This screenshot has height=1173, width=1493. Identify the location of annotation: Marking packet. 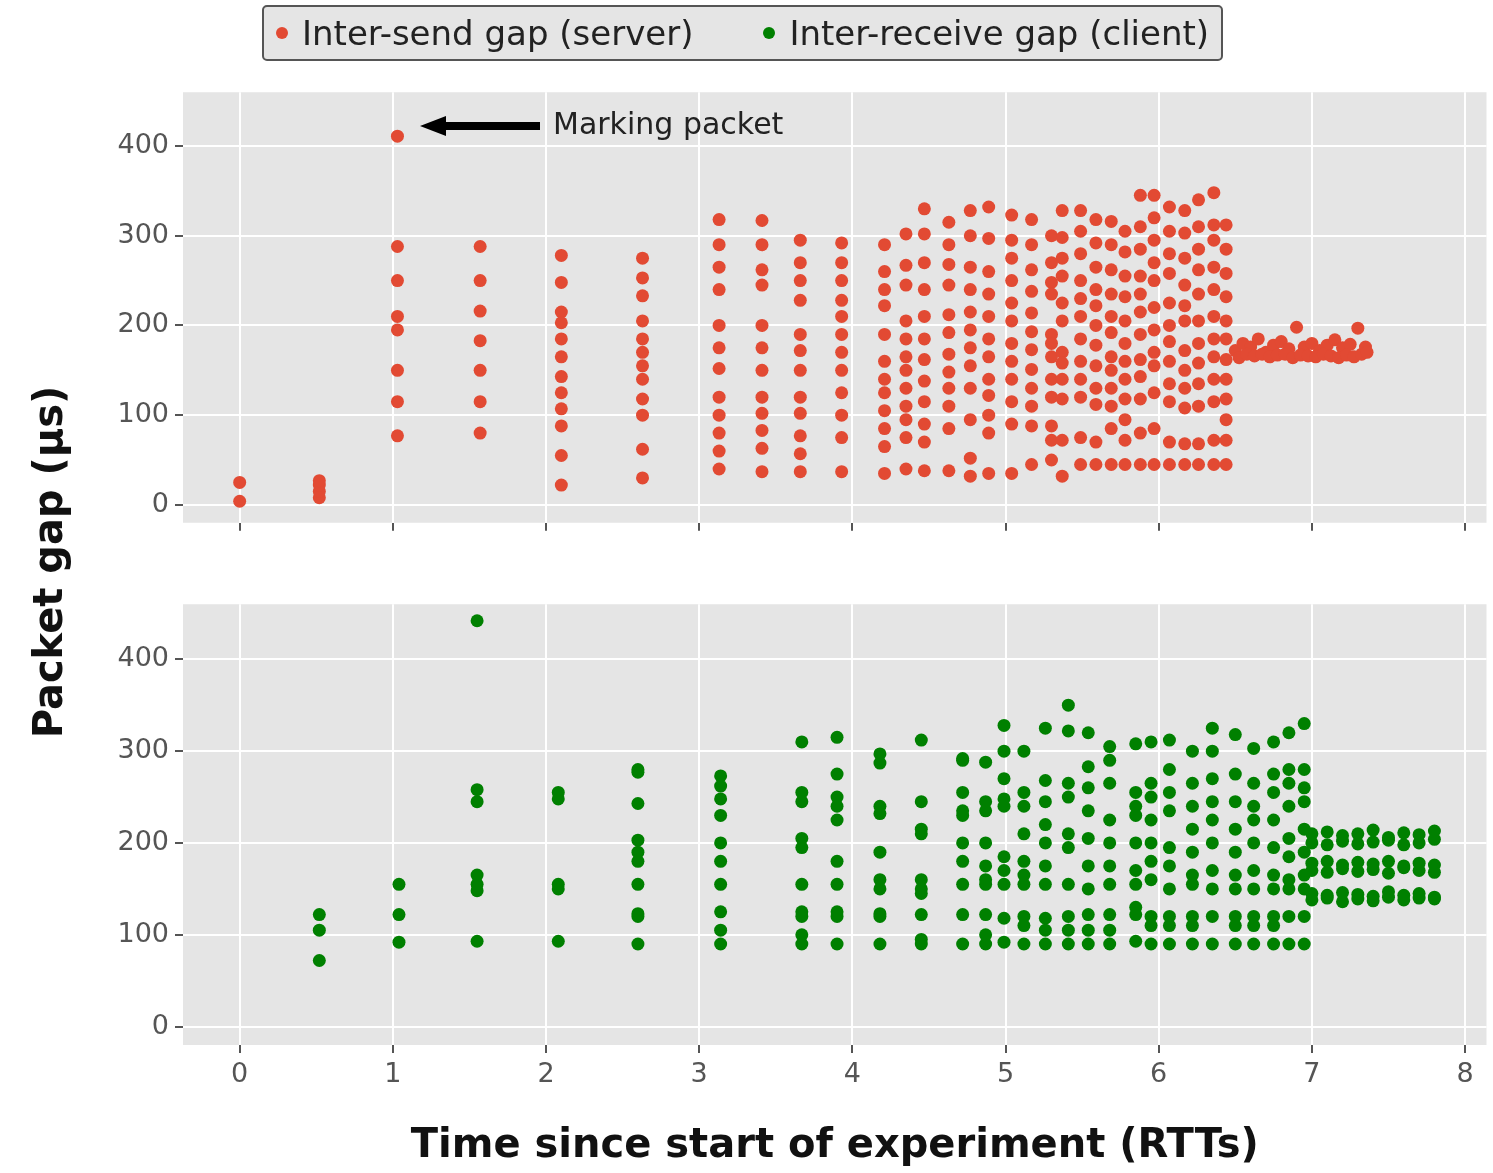
(668, 123).